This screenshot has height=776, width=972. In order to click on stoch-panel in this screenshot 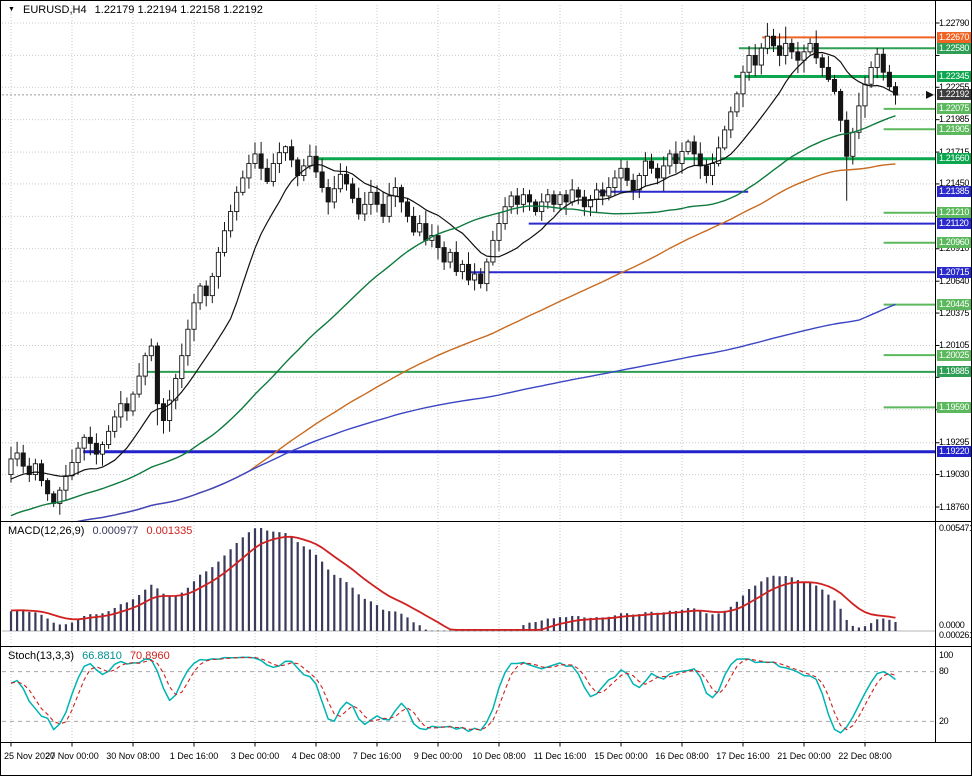, I will do `click(468, 694)`.